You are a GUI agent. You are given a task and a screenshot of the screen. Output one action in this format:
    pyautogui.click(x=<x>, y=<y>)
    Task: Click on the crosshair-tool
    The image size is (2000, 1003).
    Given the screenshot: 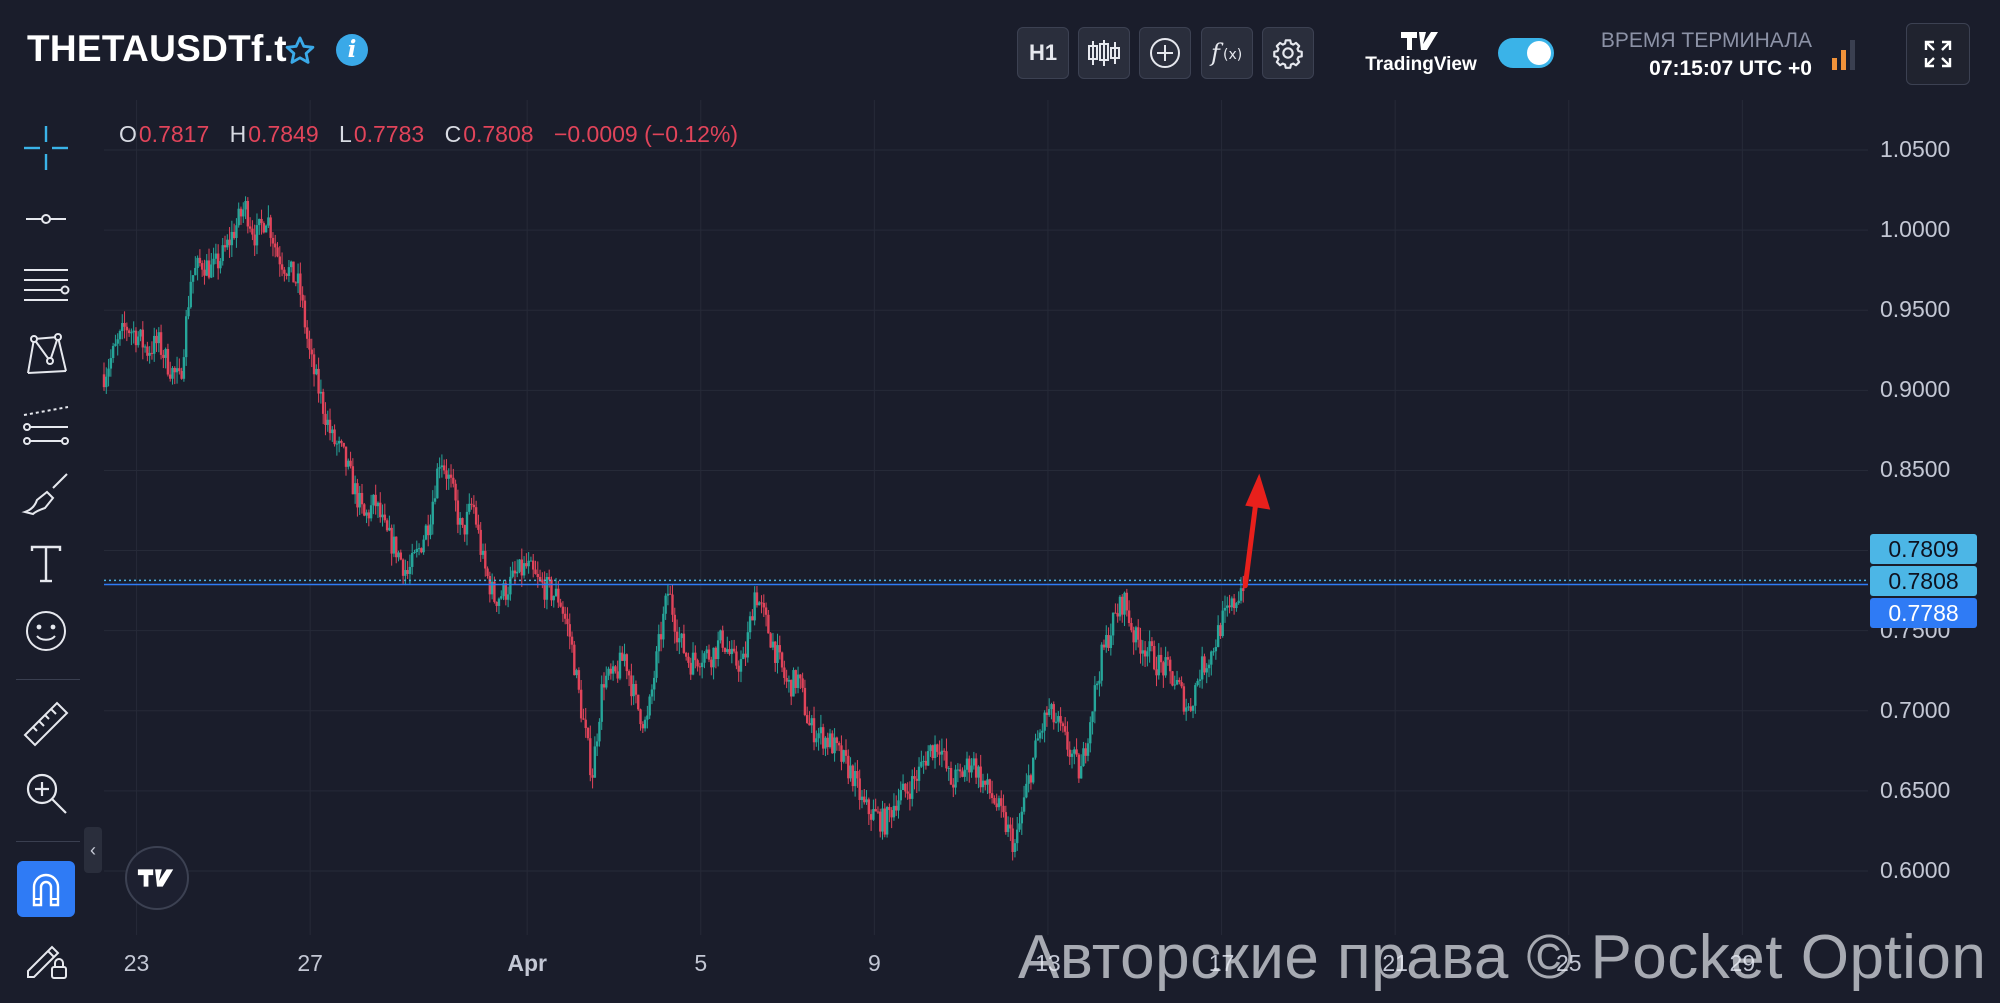 What is the action you would take?
    pyautogui.click(x=46, y=148)
    